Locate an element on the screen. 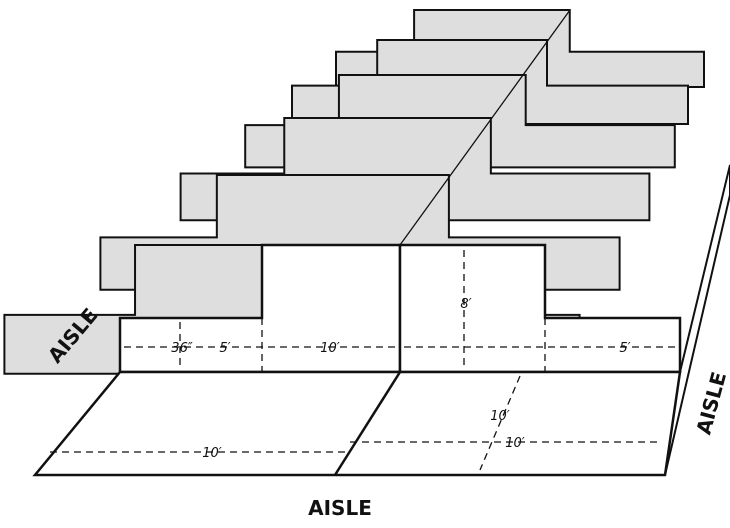  dim-line is located at coordinates (500, 423).